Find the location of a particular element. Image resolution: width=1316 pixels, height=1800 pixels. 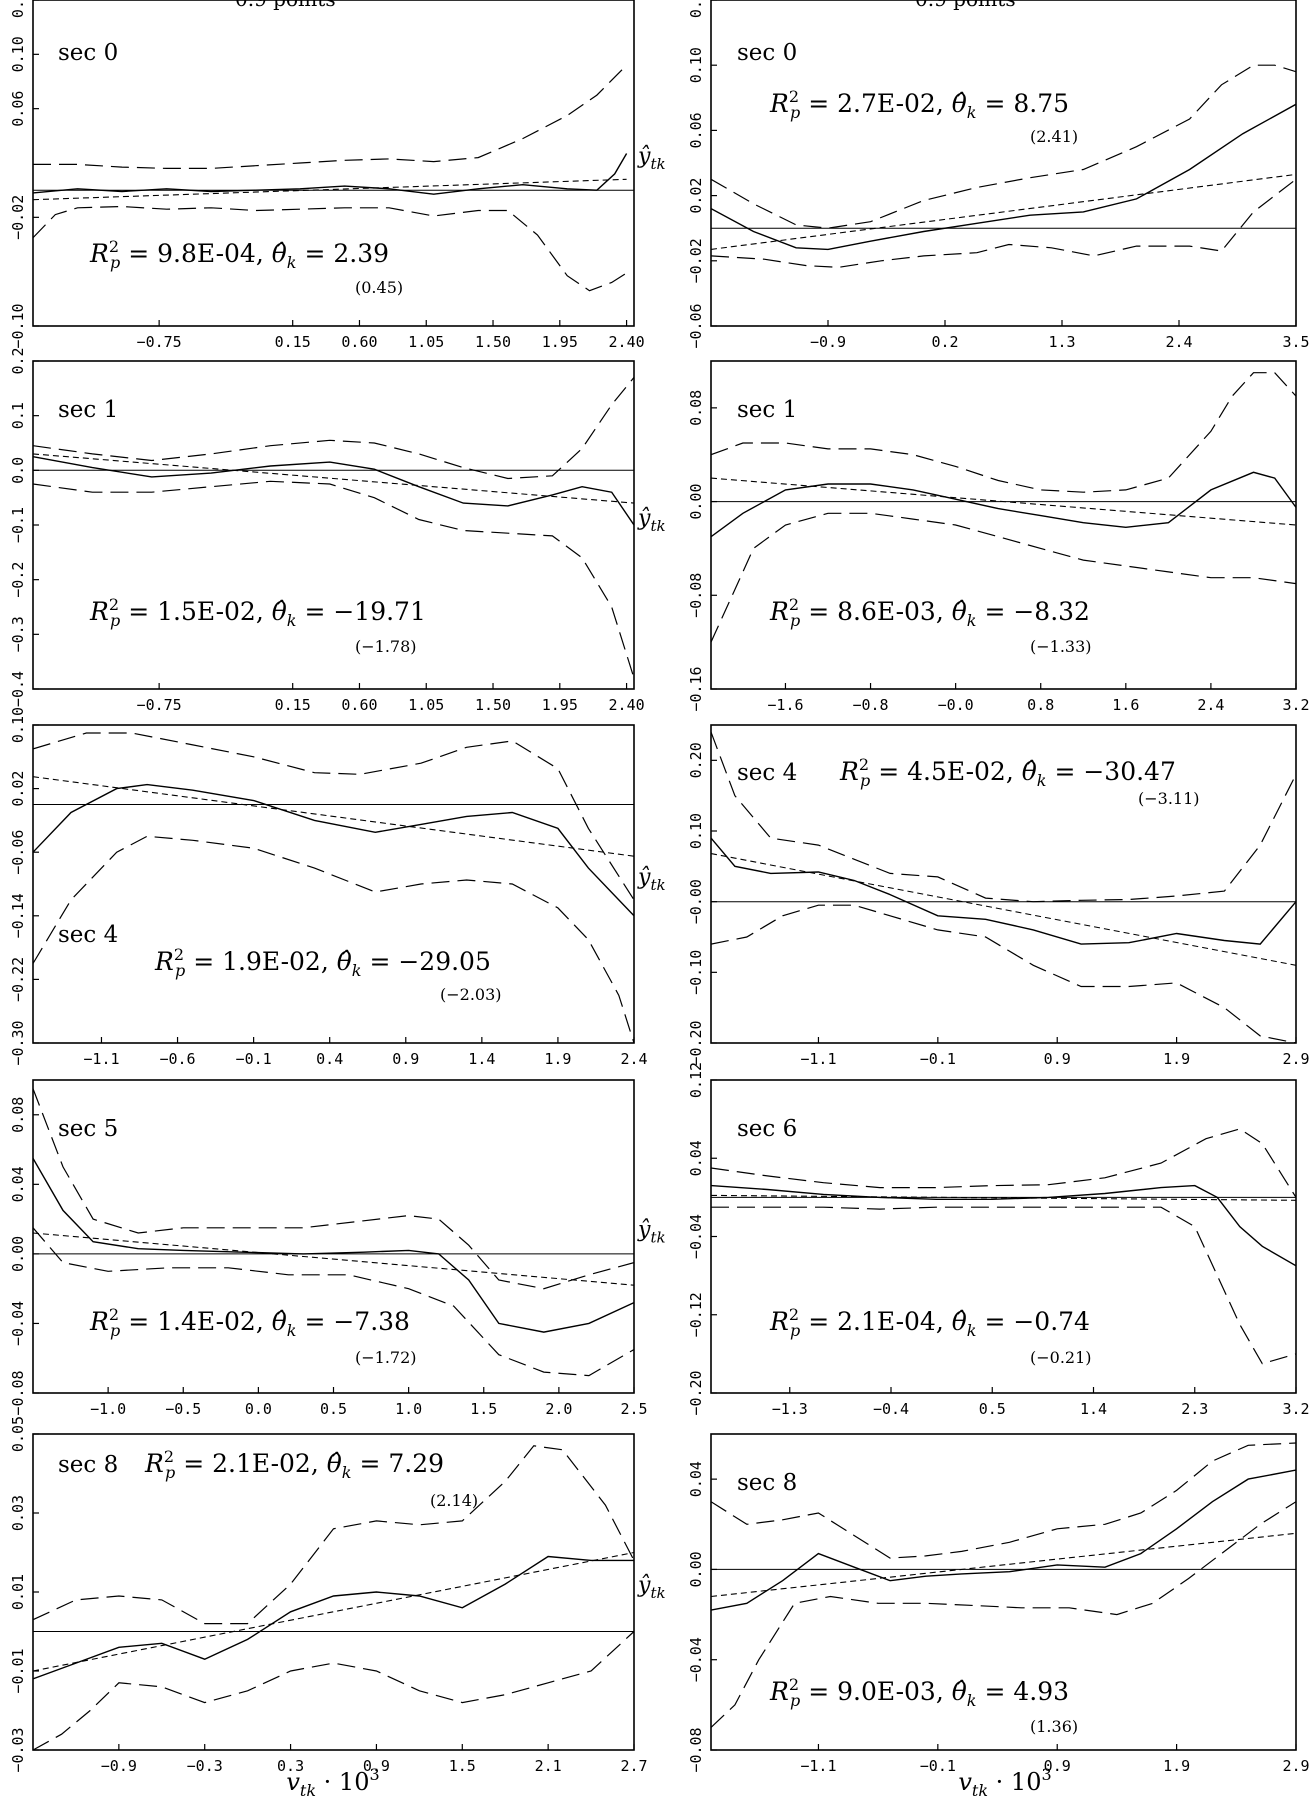

x-tick-label: −0.0 is located at coordinates (956, 705).